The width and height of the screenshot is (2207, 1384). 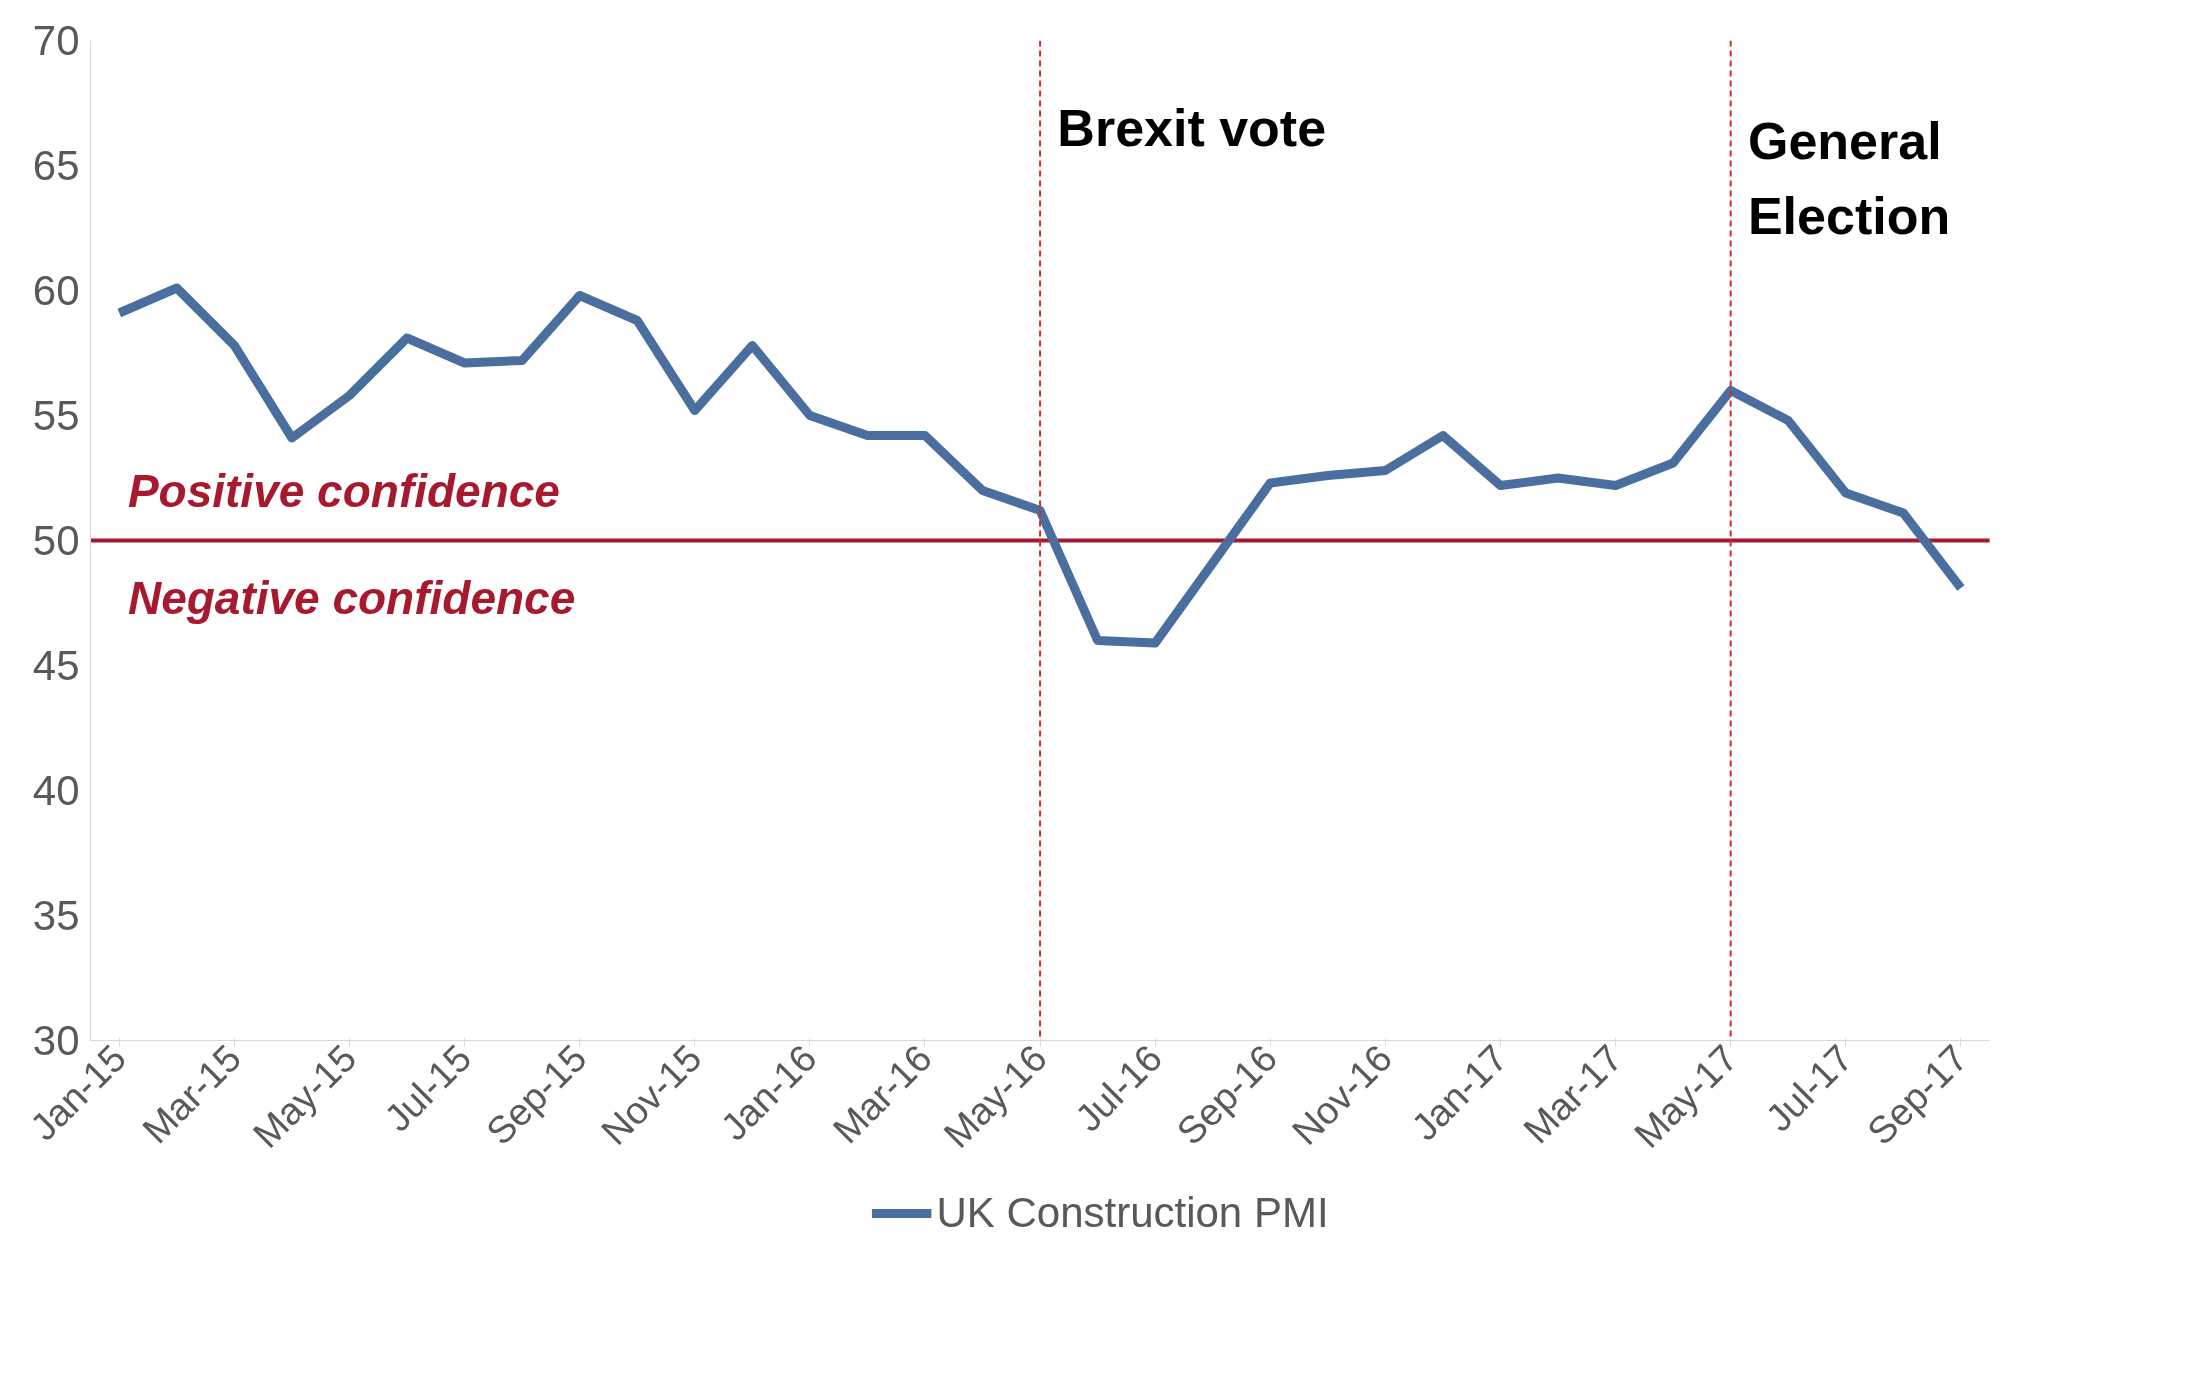 I want to click on y-tick-label: 60, so click(x=56, y=290).